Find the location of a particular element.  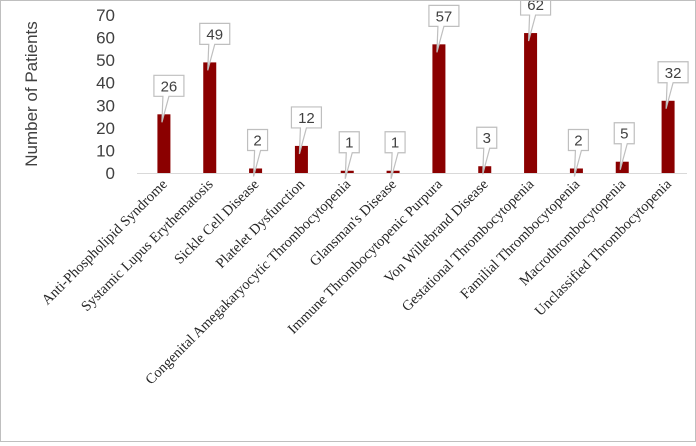

y-tick-label: 0 is located at coordinates (110, 173).